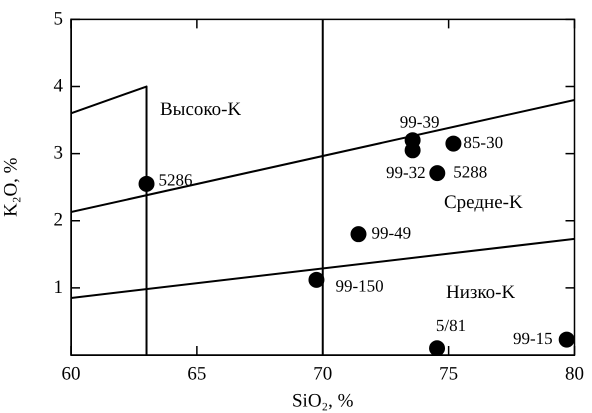  I want to click on annotation: 85-30, so click(483, 142).